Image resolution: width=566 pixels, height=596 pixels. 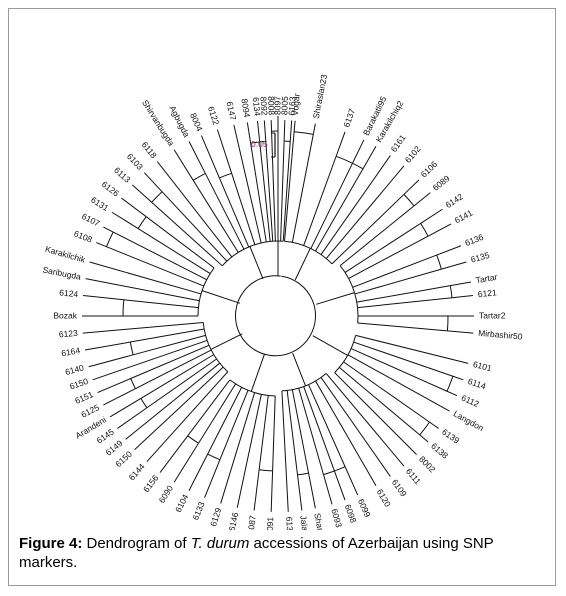 I want to click on leaf-label: 6108, so click(x=83, y=236).